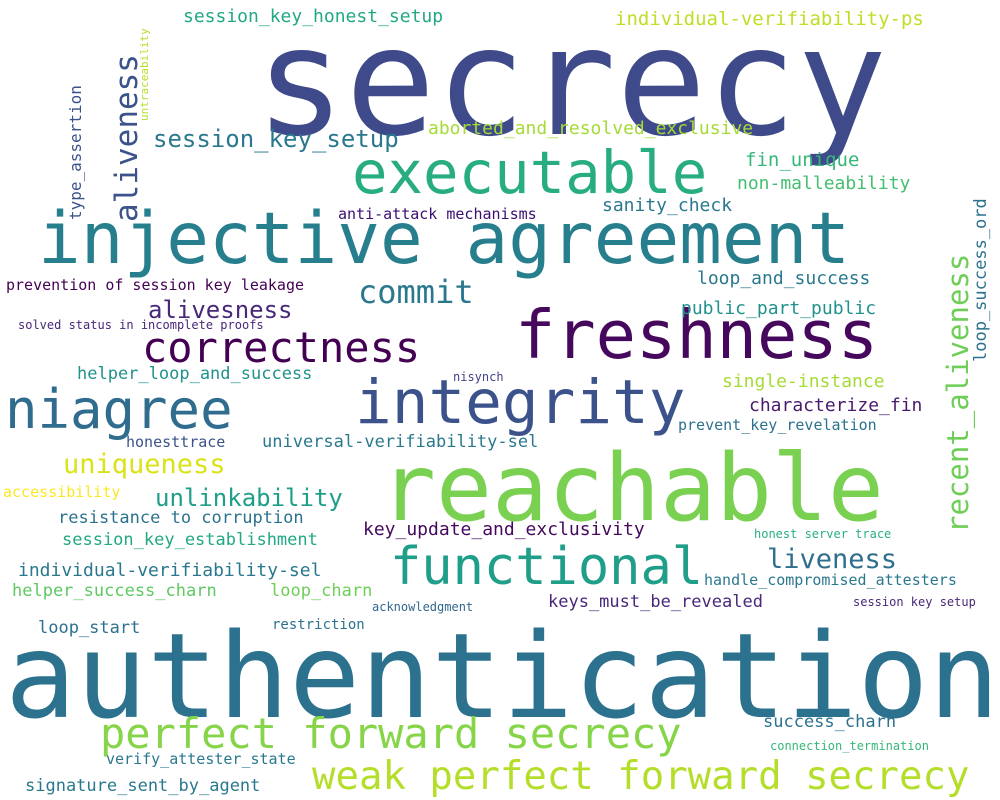  I want to click on word-restriction: restriction, so click(318, 625).